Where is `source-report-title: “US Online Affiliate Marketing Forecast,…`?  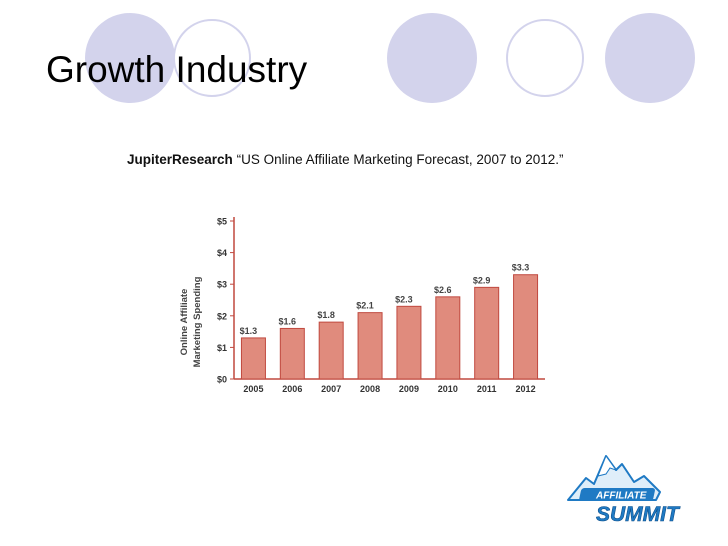 source-report-title: “US Online Affiliate Marketing Forecast,… is located at coordinates (400, 159).